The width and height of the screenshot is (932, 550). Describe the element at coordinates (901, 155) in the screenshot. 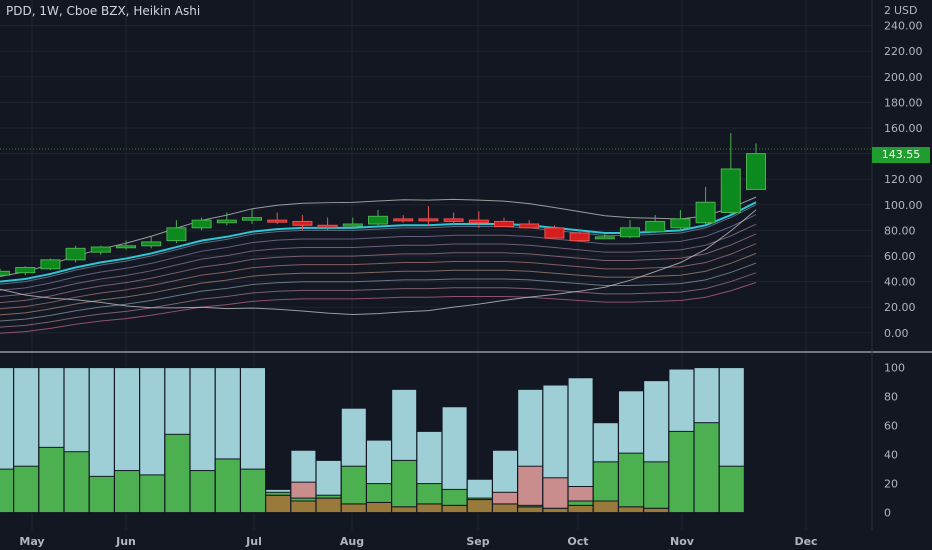

I see `last-price-badge: 143.55` at that location.